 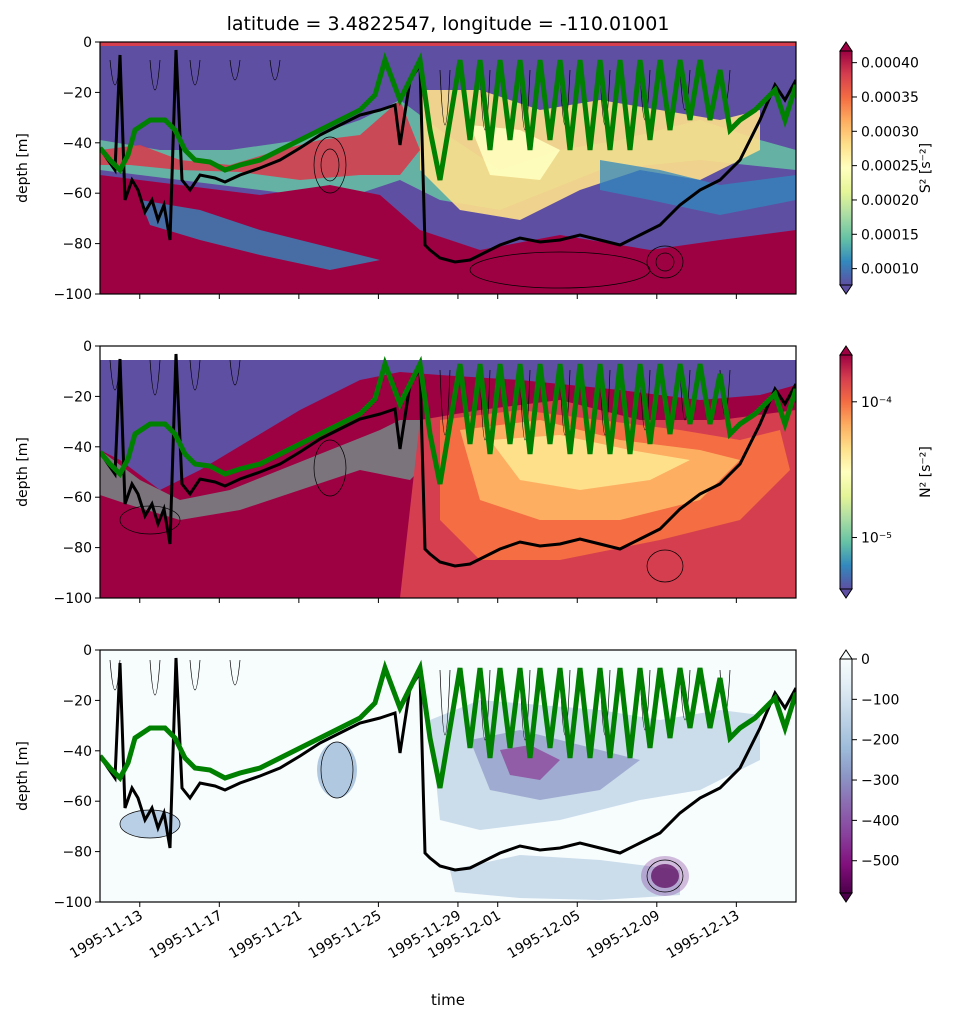 I want to click on colorbar-label: N² [s⁻²], so click(x=926, y=472).